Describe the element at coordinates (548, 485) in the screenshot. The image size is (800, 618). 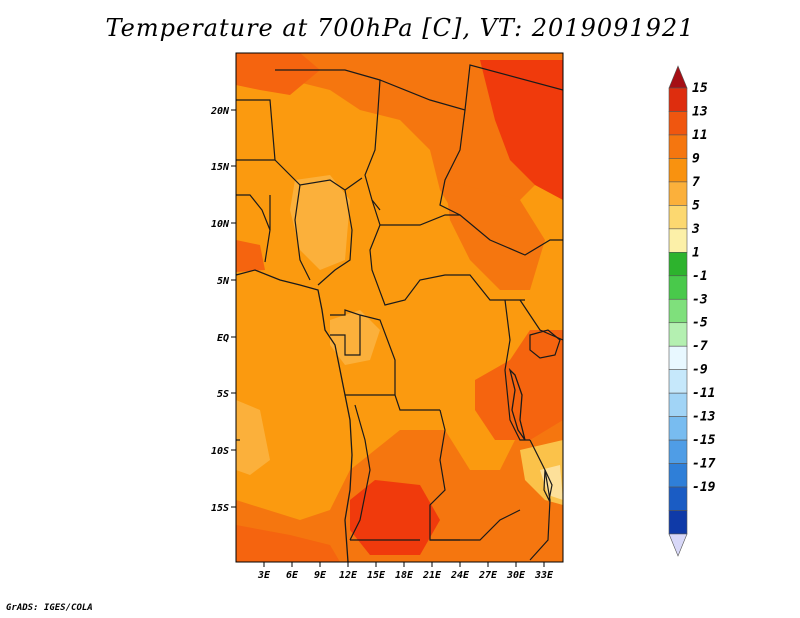
I see `lake-malawi` at that location.